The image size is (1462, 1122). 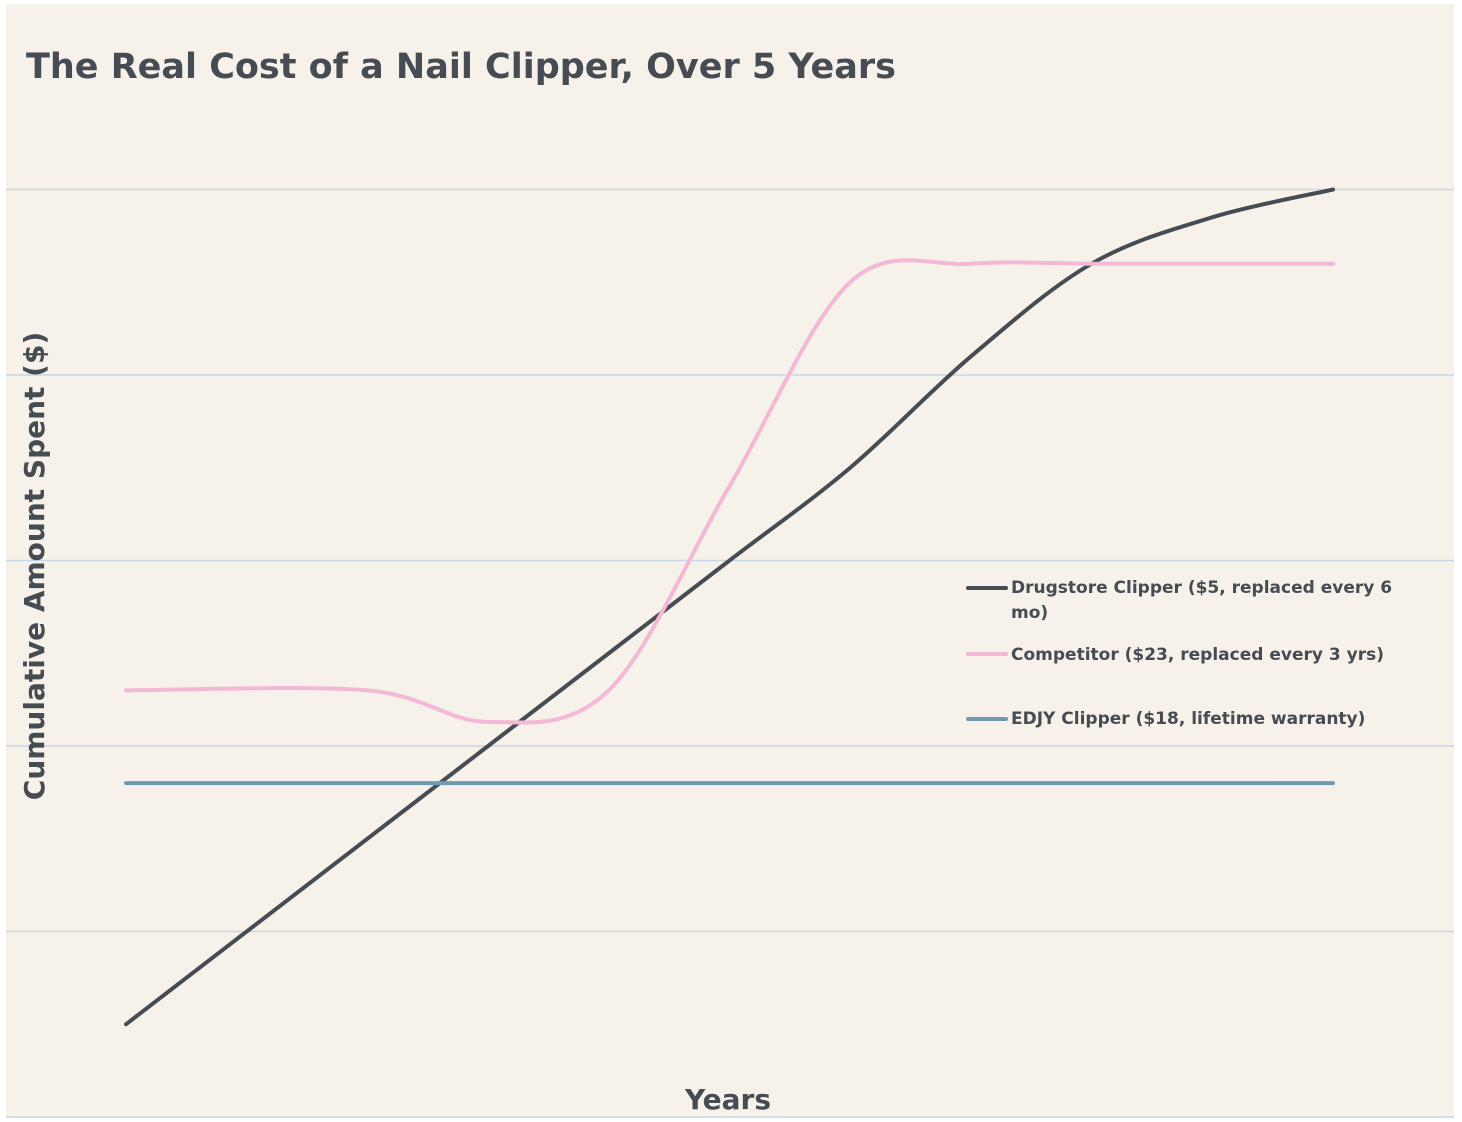 I want to click on legend-item-edjy: EDJY Clipper ($18, lifetime warranty), so click(x=1165, y=719).